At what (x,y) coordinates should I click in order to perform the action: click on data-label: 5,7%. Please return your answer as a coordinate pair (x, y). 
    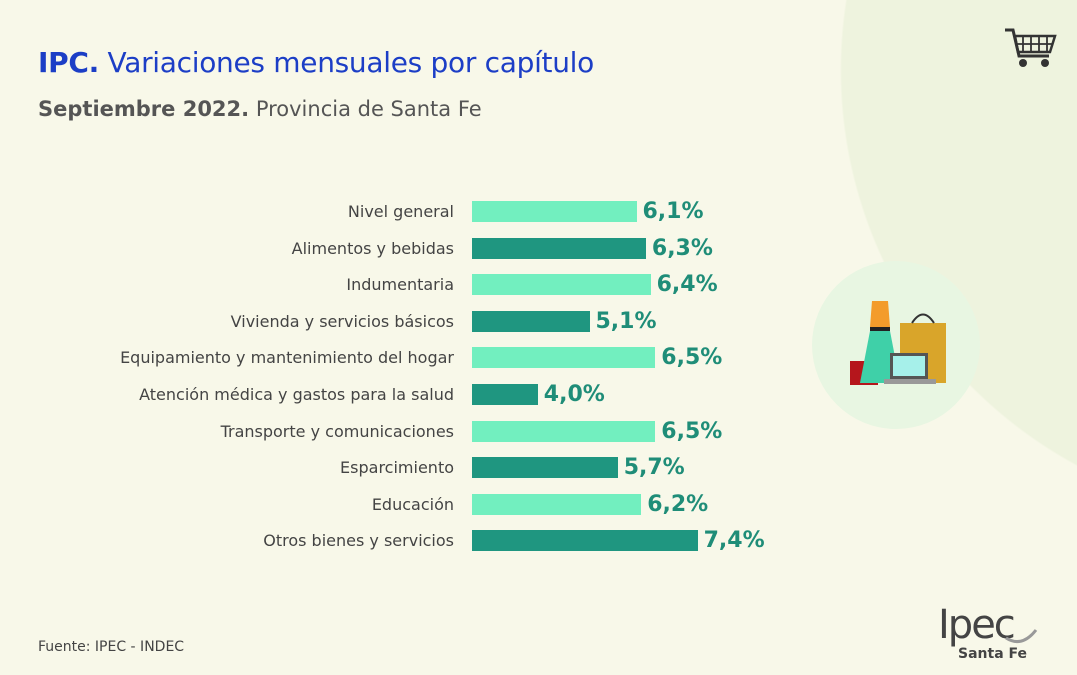
    Looking at the image, I should click on (654, 468).